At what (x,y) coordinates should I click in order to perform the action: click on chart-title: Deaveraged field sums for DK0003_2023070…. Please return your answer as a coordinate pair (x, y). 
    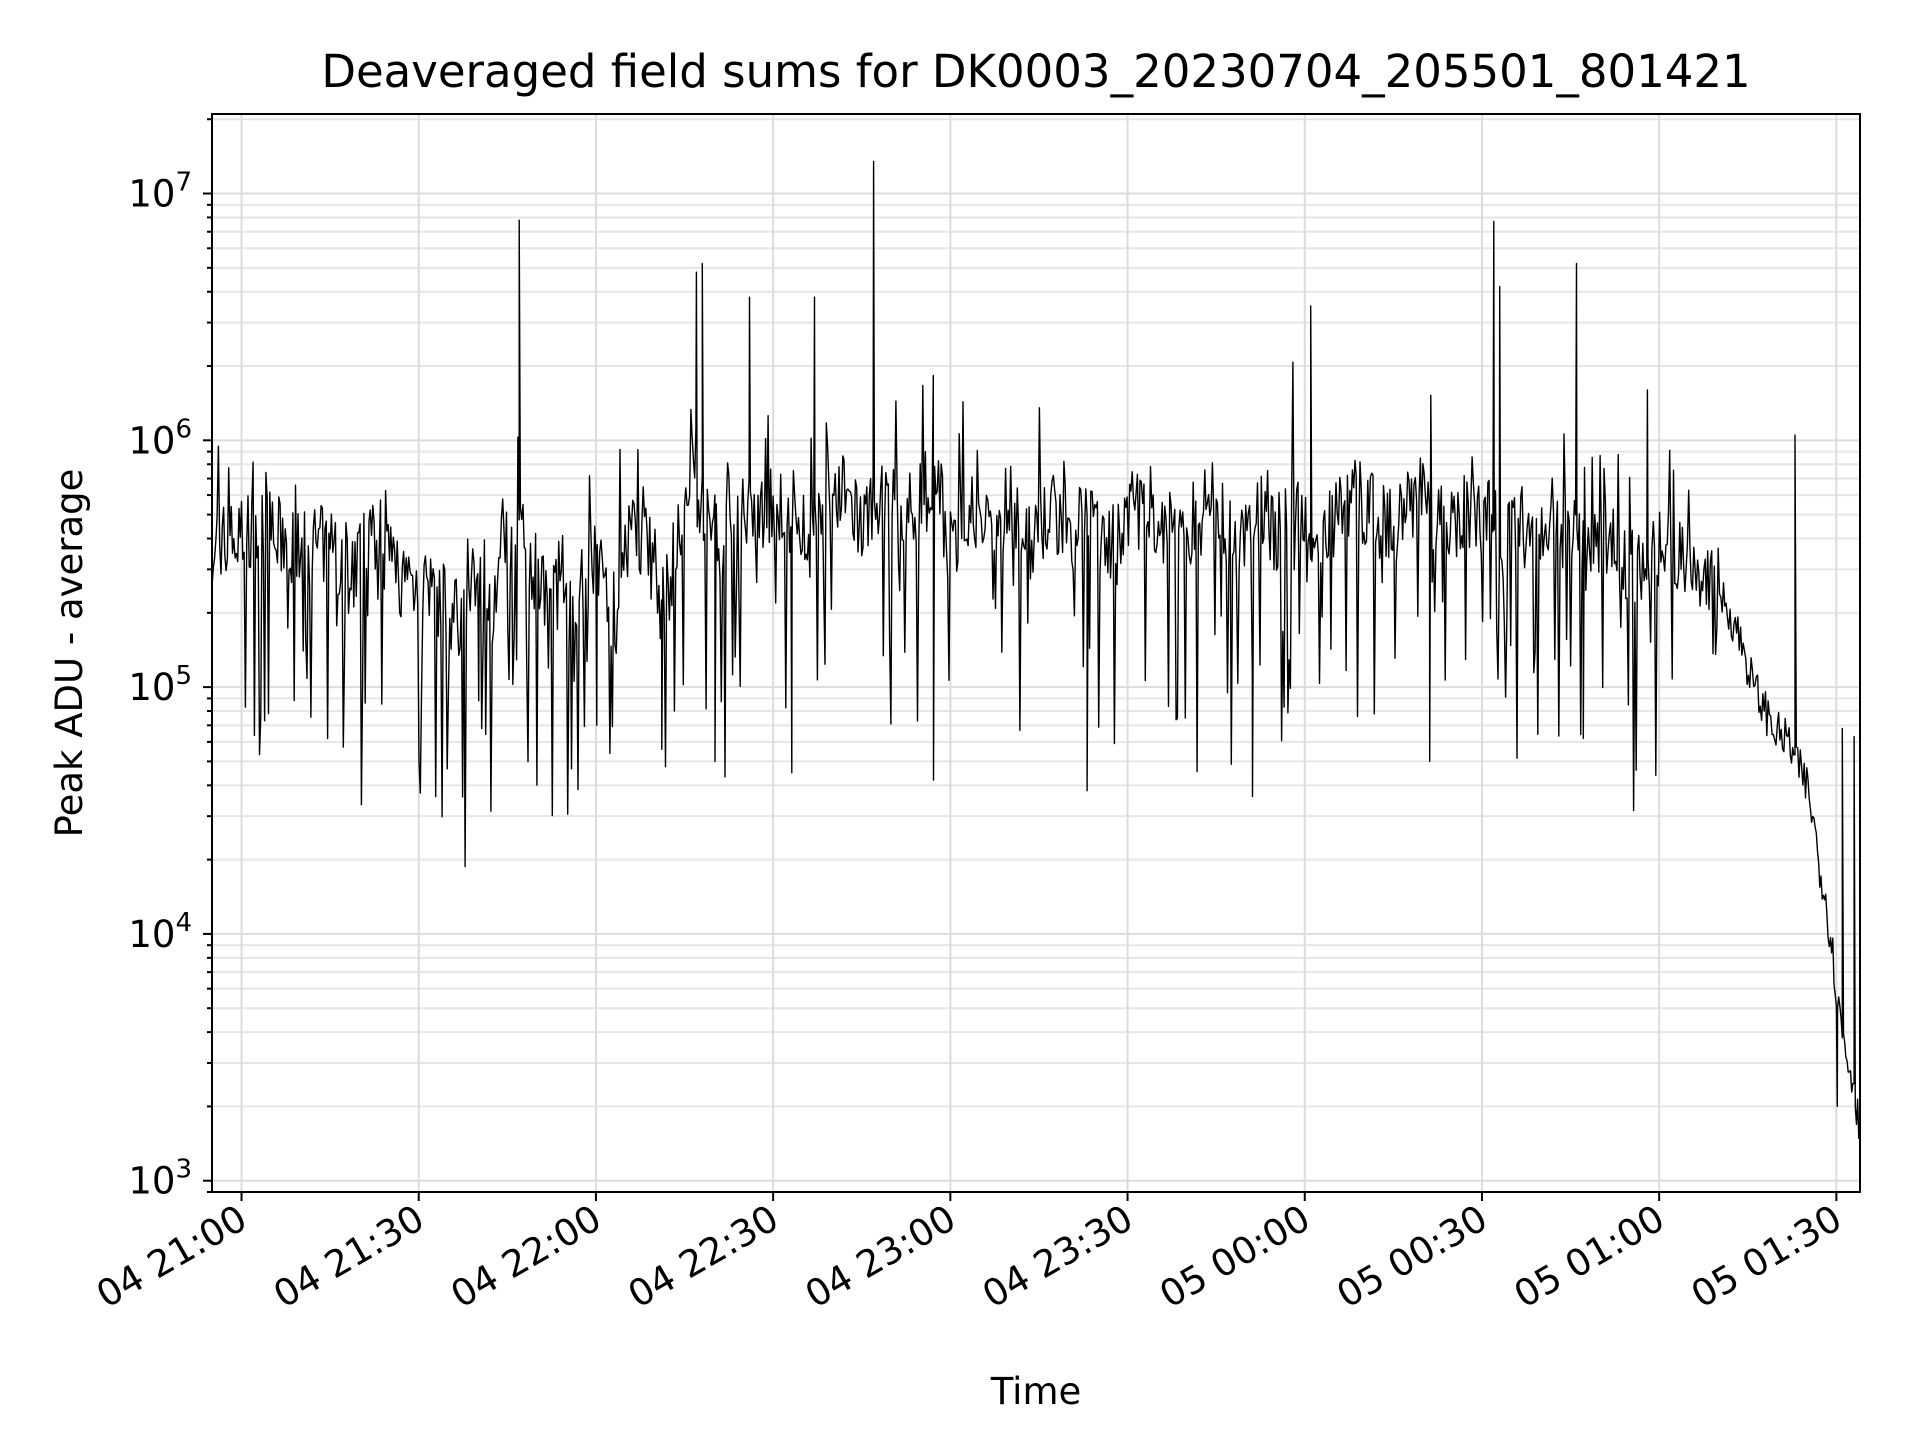
    Looking at the image, I should click on (1035, 71).